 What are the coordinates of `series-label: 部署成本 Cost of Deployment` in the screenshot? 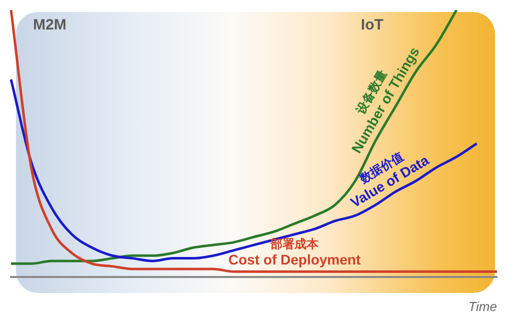 It's located at (294, 252).